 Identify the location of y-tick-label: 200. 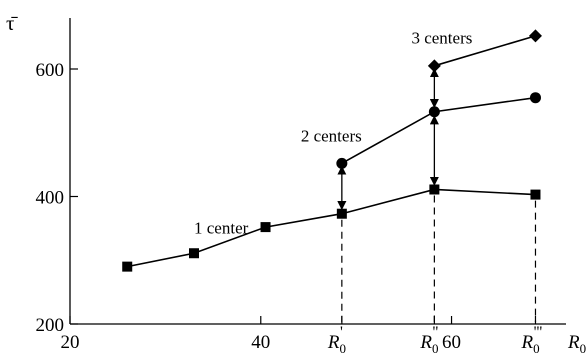
(50, 325).